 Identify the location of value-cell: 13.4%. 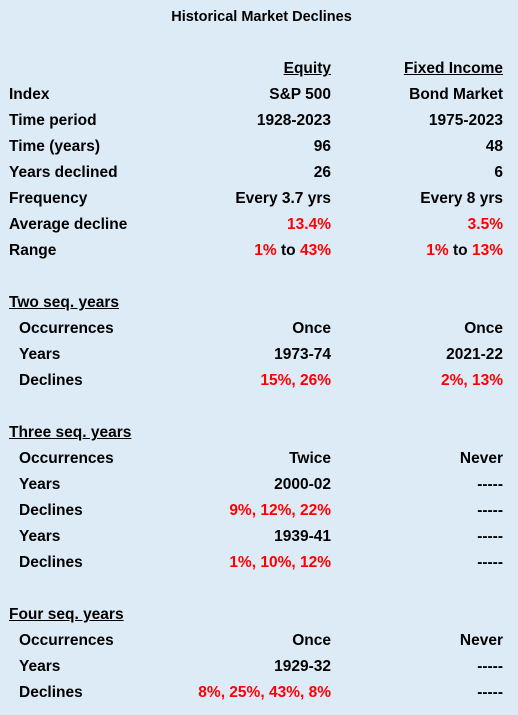
(309, 224).